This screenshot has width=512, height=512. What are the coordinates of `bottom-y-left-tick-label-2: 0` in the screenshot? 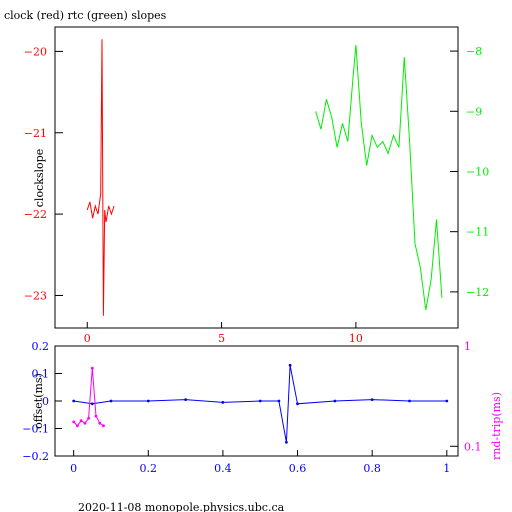 It's located at (45, 401).